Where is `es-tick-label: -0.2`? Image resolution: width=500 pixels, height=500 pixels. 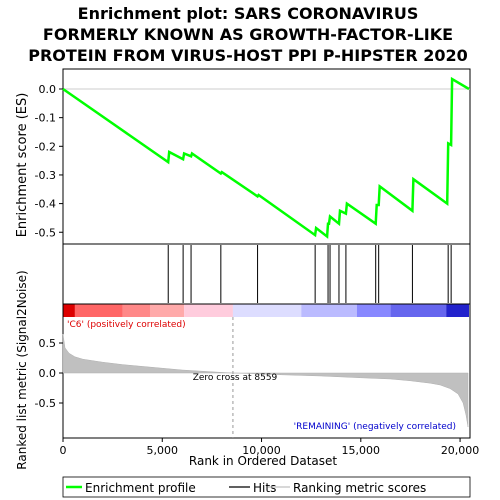 es-tick-label: -0.2 is located at coordinates (45, 146).